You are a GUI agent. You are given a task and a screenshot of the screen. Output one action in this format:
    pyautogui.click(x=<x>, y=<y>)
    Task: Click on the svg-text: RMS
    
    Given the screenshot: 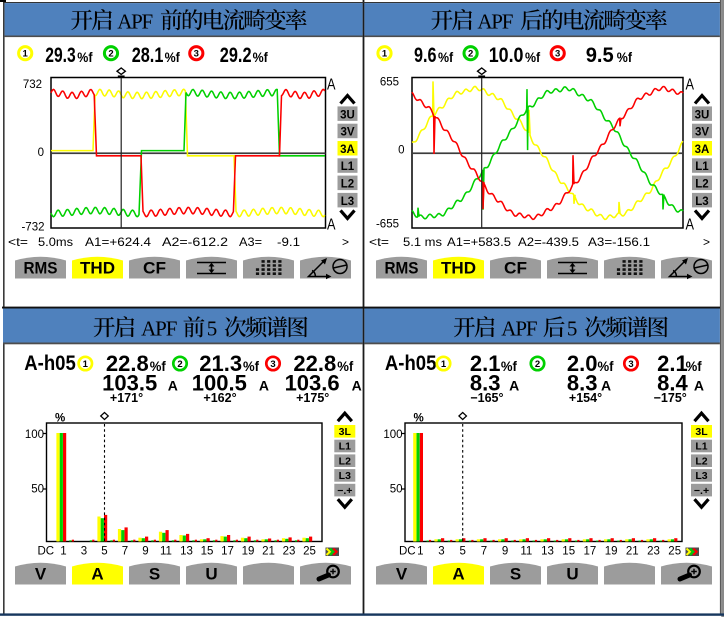 What is the action you would take?
    pyautogui.click(x=41, y=268)
    